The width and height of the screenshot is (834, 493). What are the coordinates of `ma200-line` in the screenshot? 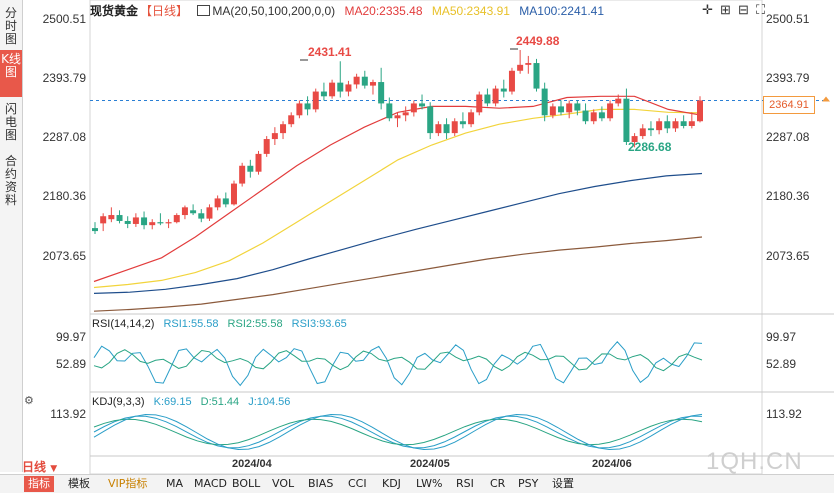 It's located at (398, 274).